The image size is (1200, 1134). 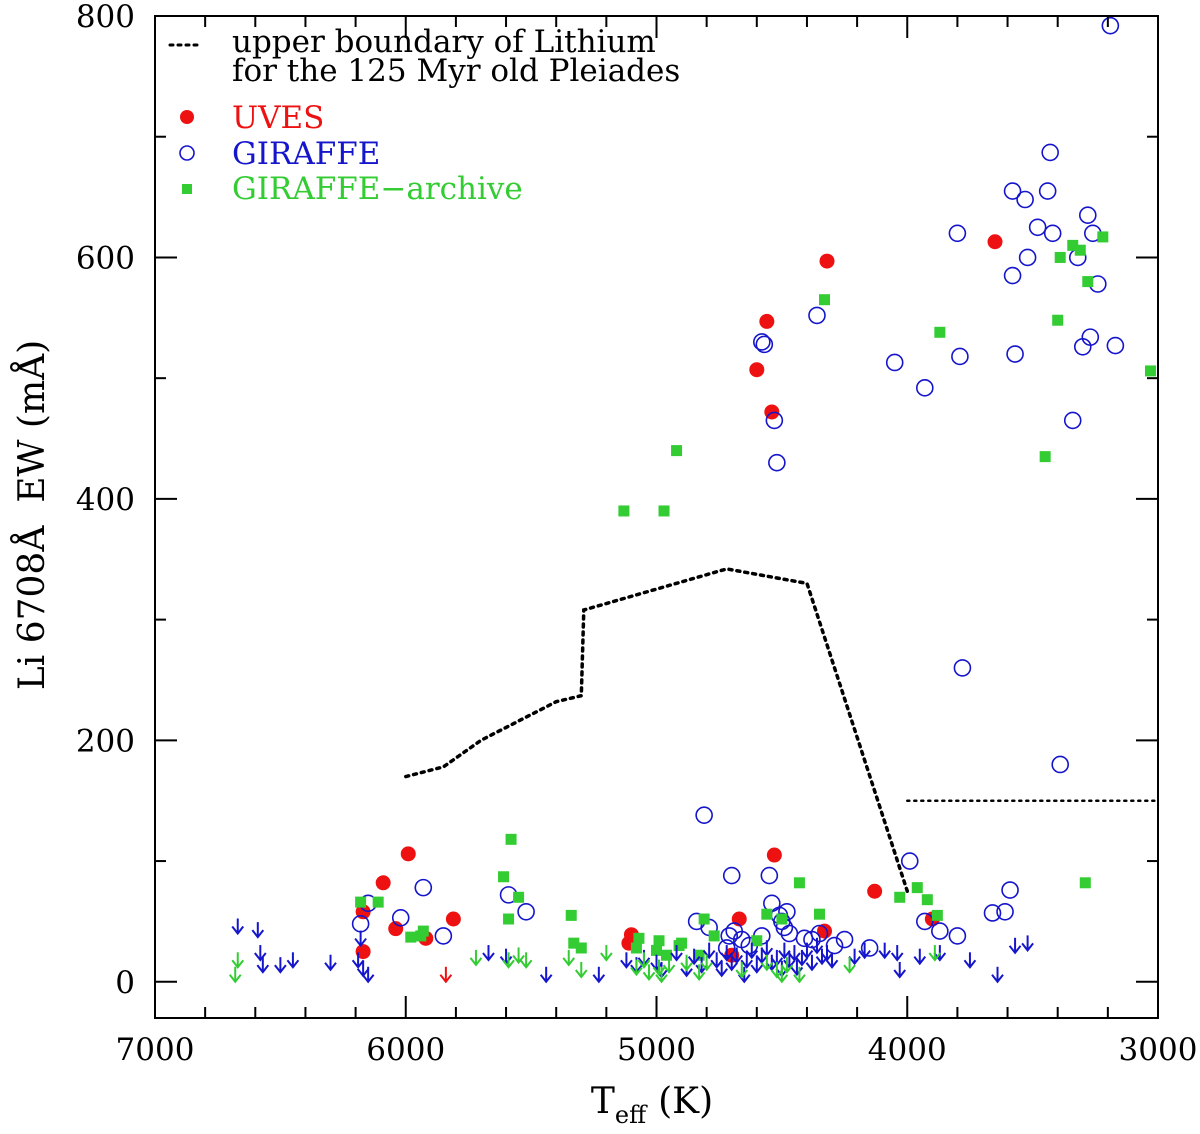 I want to click on legend-archive-label: GIRAFFE−archive, so click(x=377, y=189).